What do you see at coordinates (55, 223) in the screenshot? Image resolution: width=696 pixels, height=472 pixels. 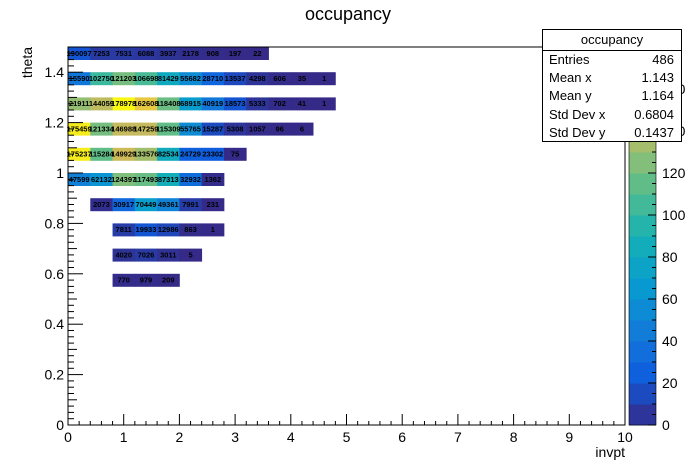 I see `y-tick-label: 0.8` at bounding box center [55, 223].